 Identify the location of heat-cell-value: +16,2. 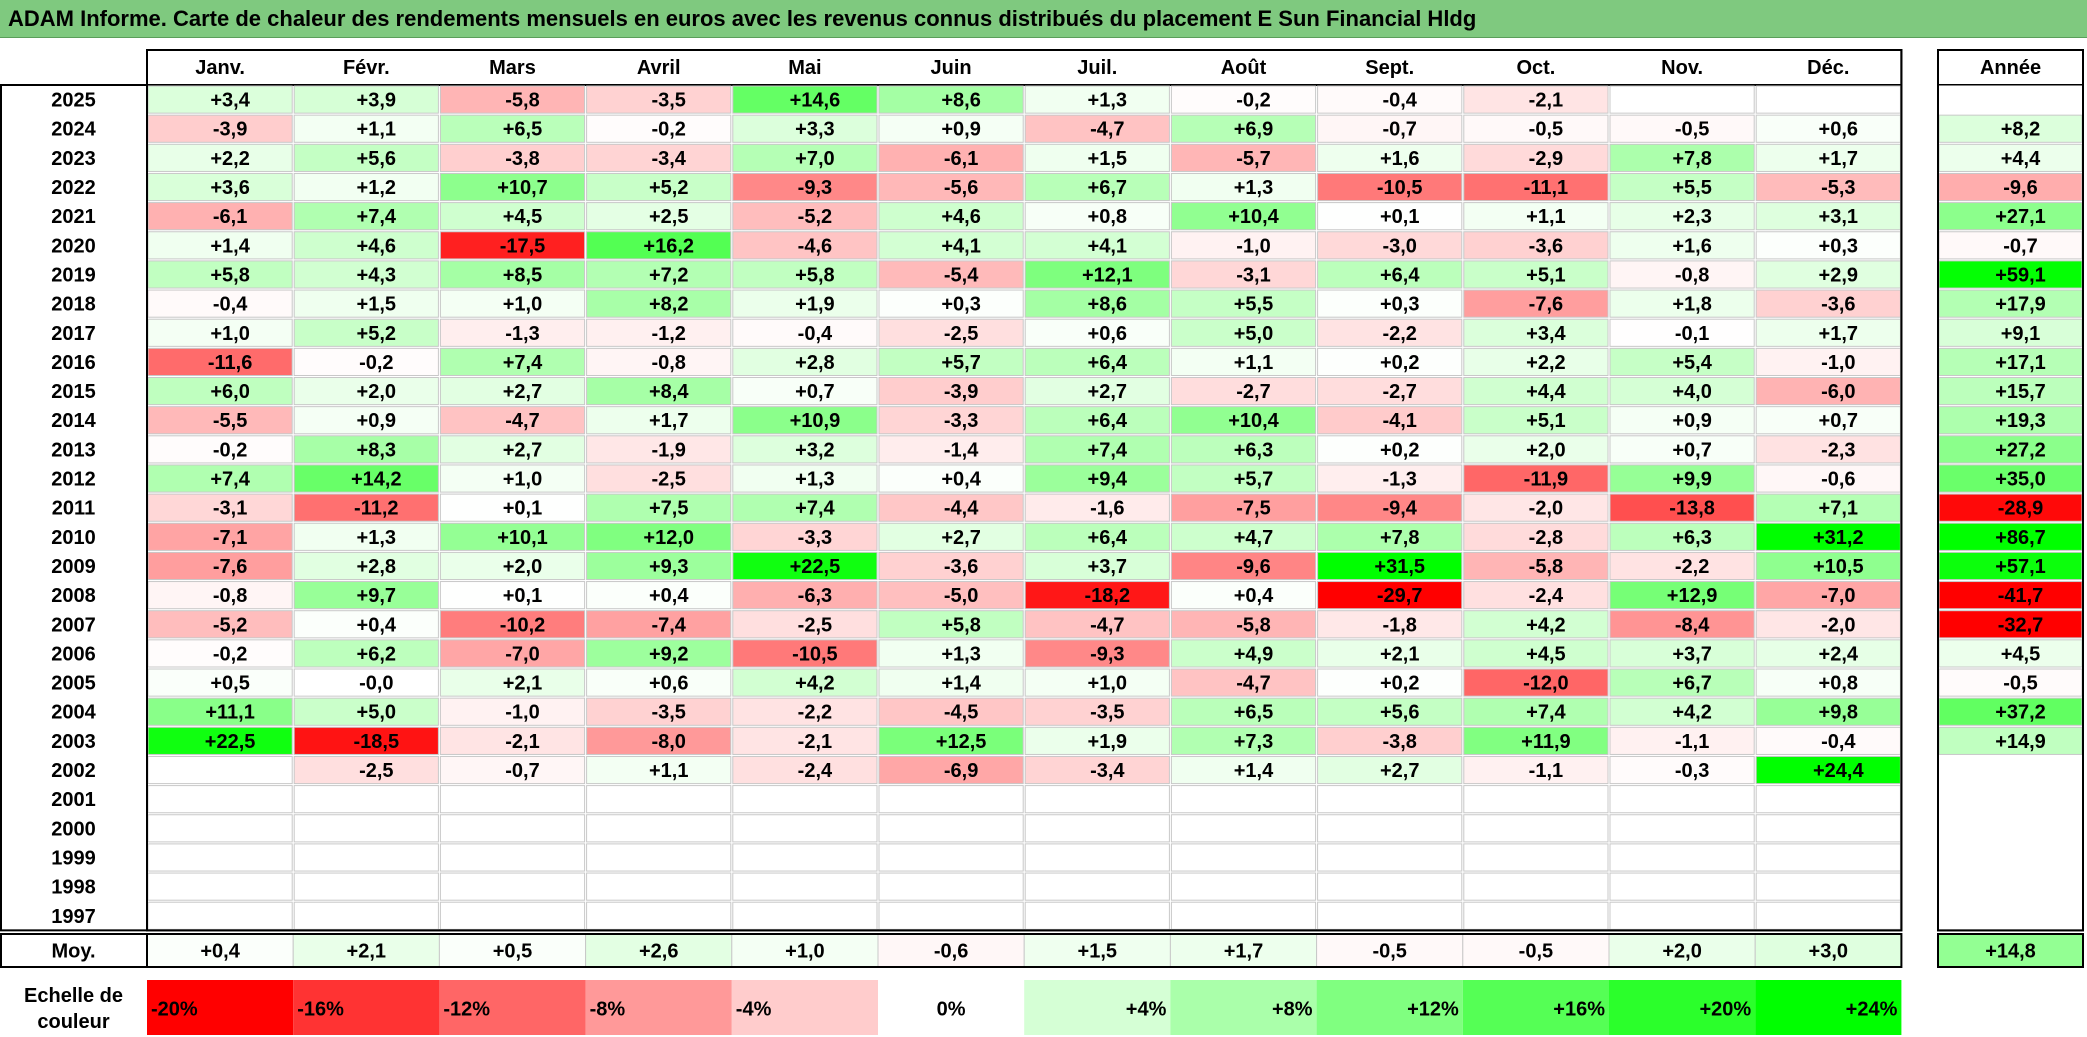
(668, 246).